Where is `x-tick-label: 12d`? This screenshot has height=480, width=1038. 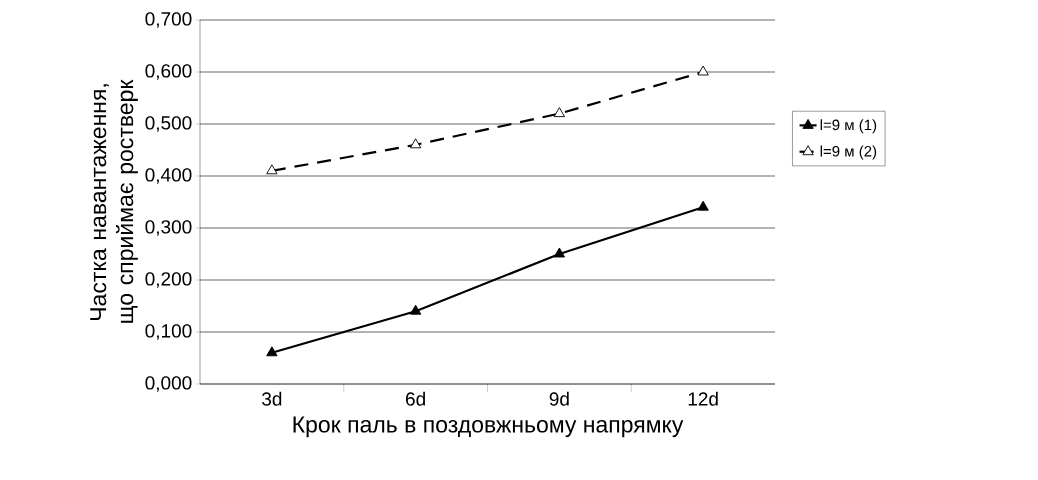 x-tick-label: 12d is located at coordinates (703, 398).